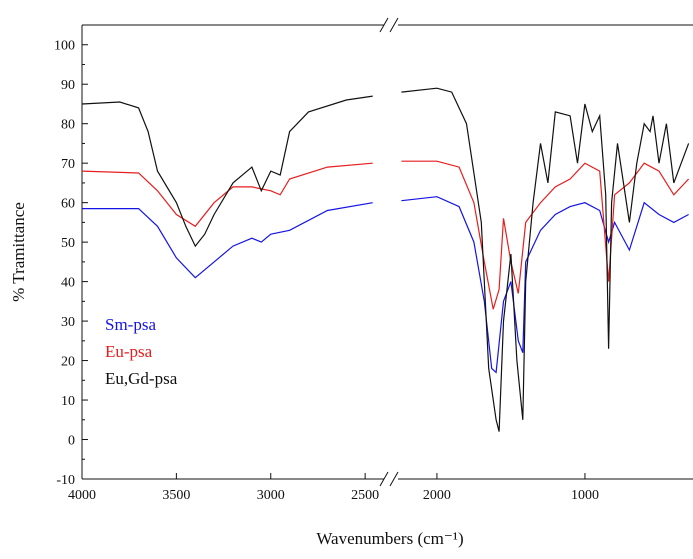  Describe the element at coordinates (68, 85) in the screenshot. I see `y-tick-label: 90` at that location.